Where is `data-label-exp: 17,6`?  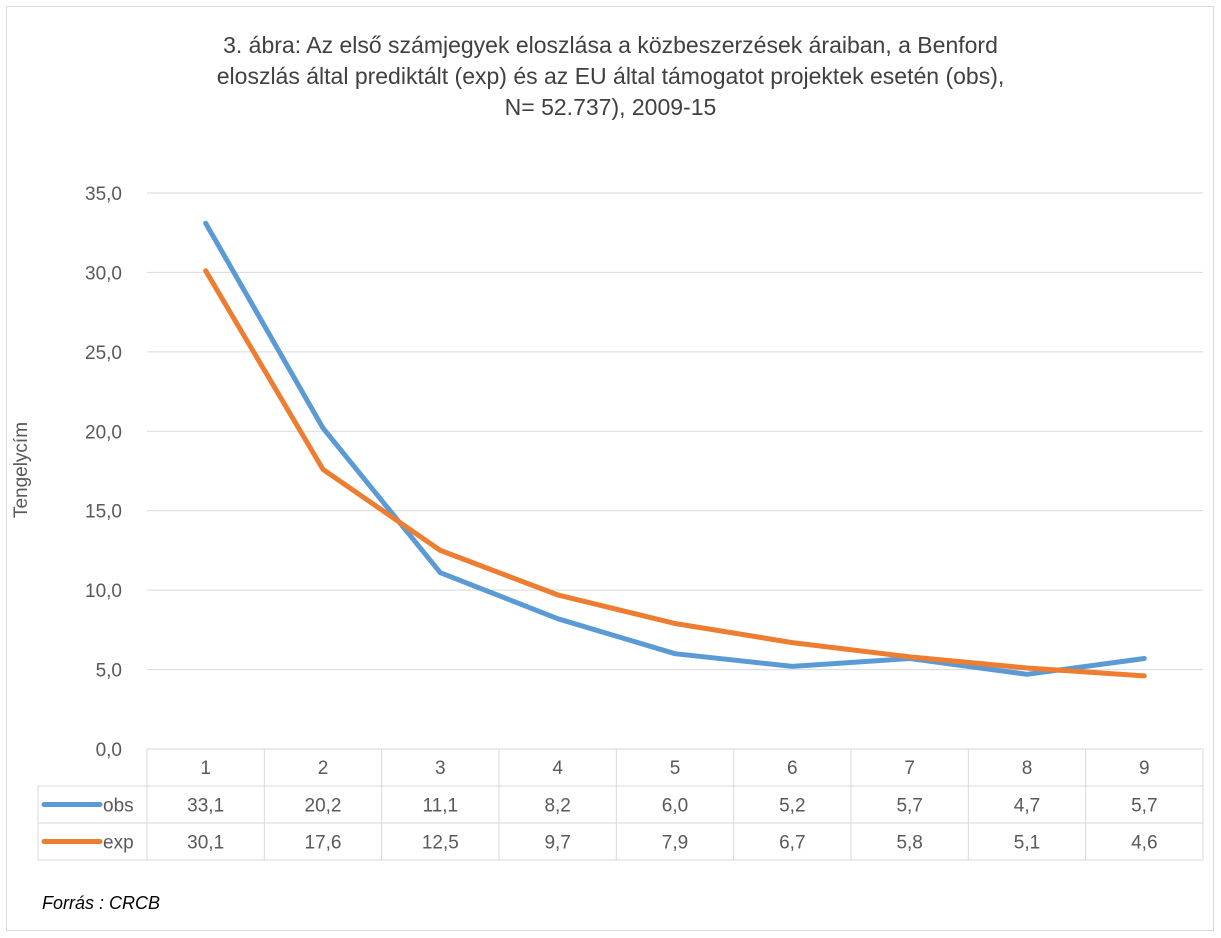
data-label-exp: 17,6 is located at coordinates (323, 843).